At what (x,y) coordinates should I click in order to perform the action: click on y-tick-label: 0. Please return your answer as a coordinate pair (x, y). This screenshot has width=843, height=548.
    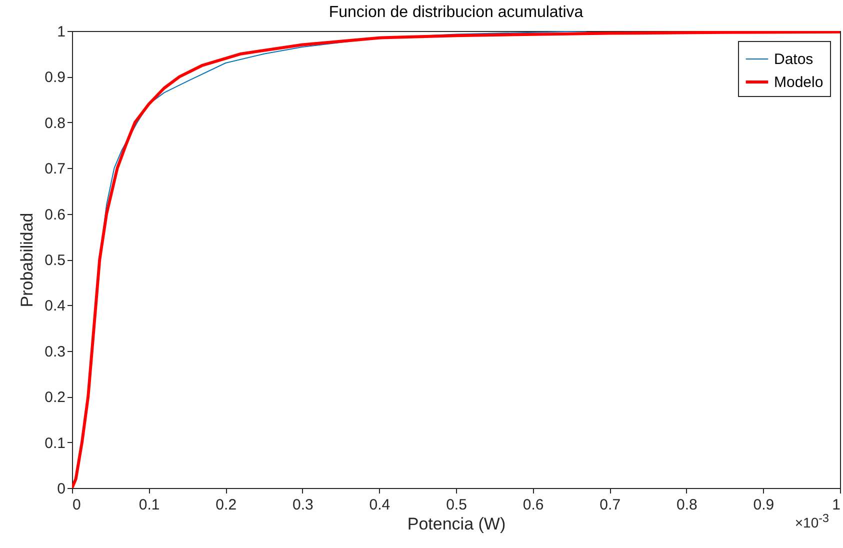
    Looking at the image, I should click on (61, 489).